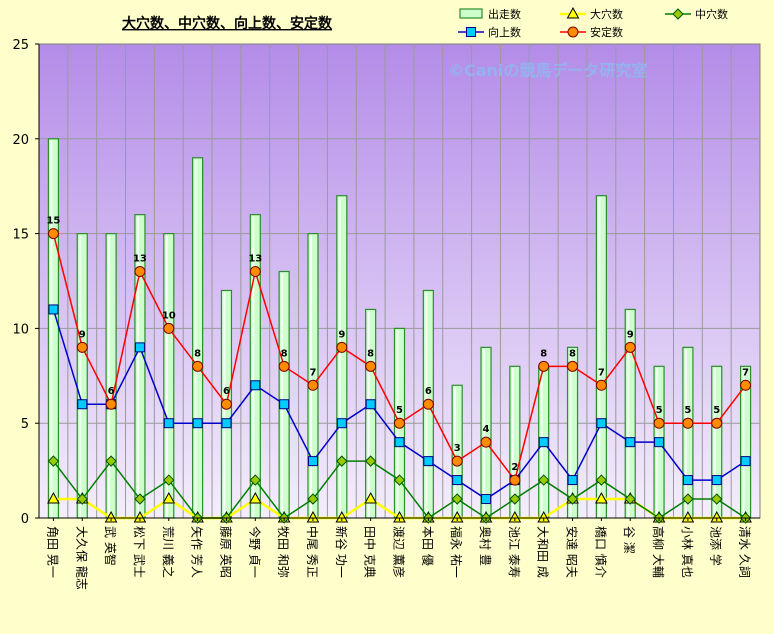  Describe the element at coordinates (312, 552) in the screenshot. I see `x-tick-label: 中尾 秀正` at that location.